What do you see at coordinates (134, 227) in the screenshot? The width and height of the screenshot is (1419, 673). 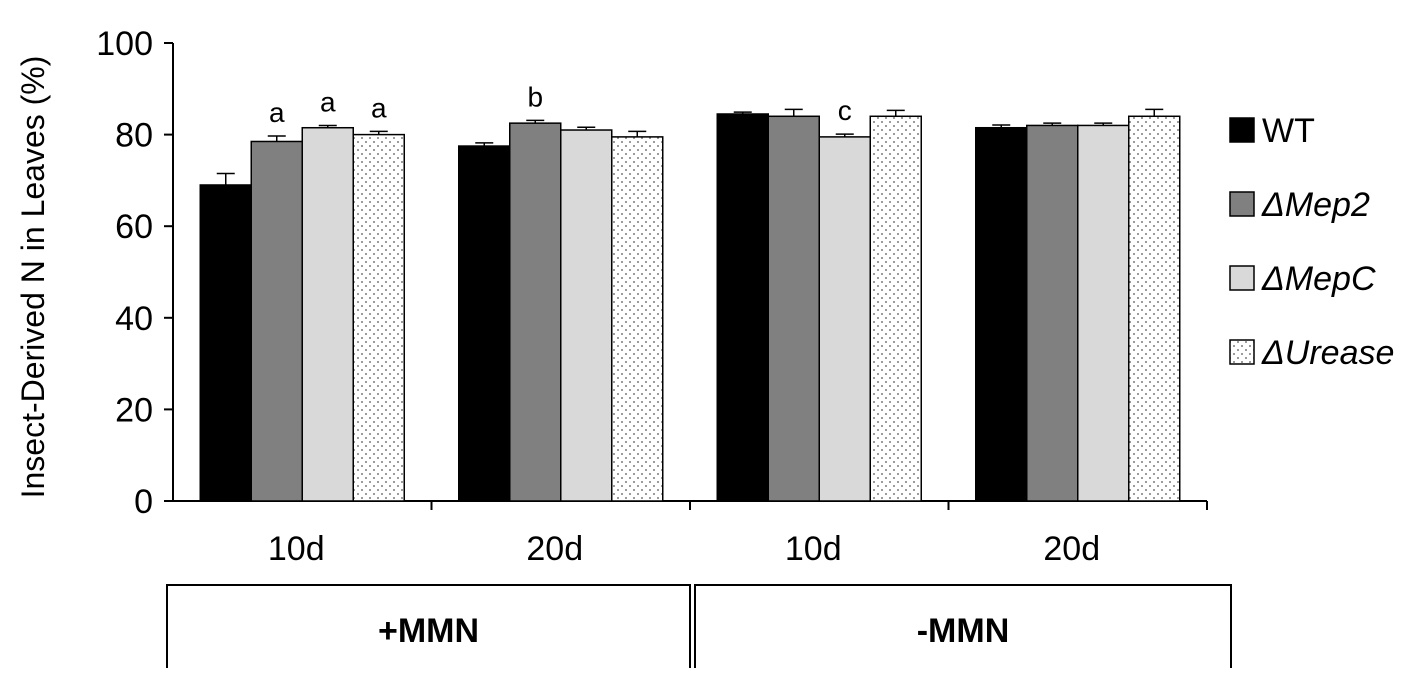 I see `y-tick-label: 60` at bounding box center [134, 227].